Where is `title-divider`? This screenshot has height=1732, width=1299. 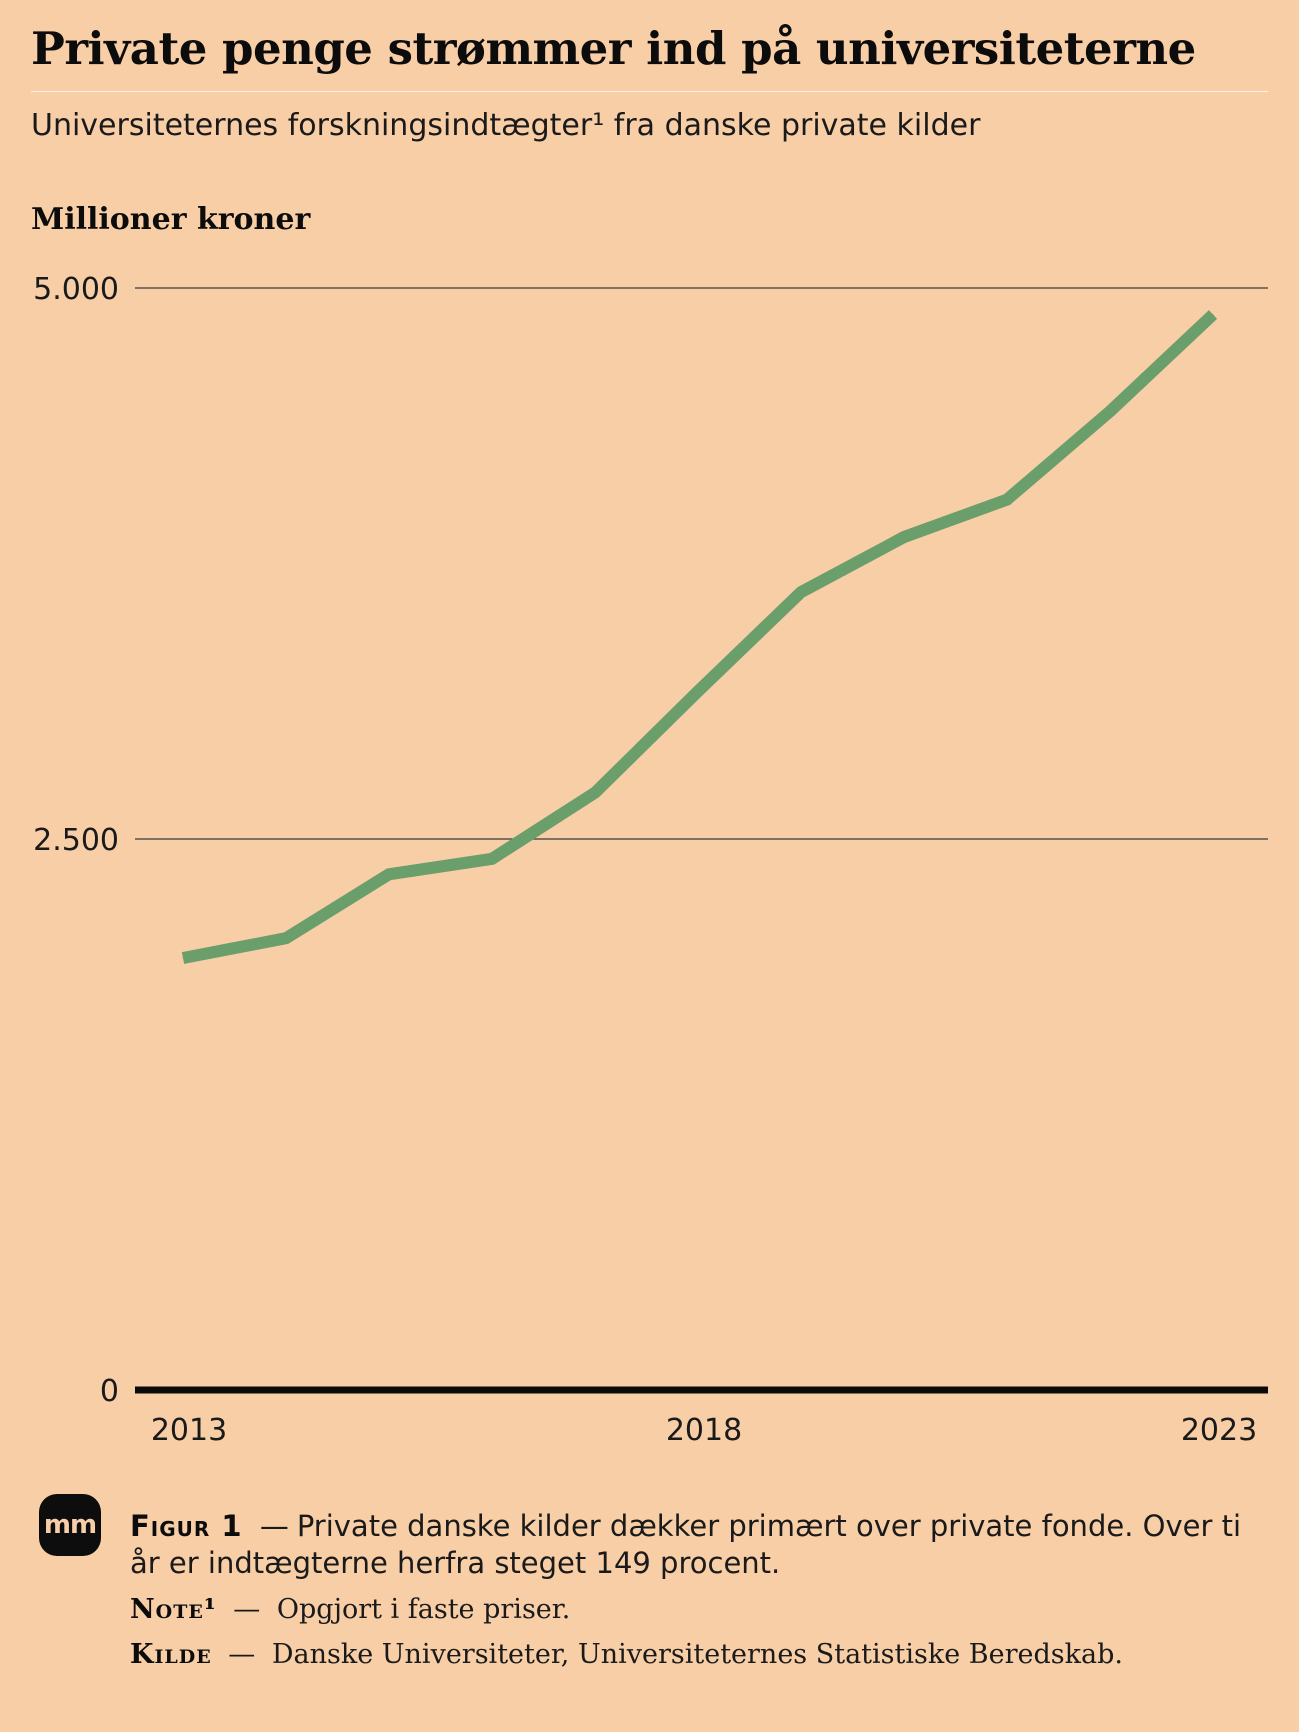
title-divider is located at coordinates (649, 91).